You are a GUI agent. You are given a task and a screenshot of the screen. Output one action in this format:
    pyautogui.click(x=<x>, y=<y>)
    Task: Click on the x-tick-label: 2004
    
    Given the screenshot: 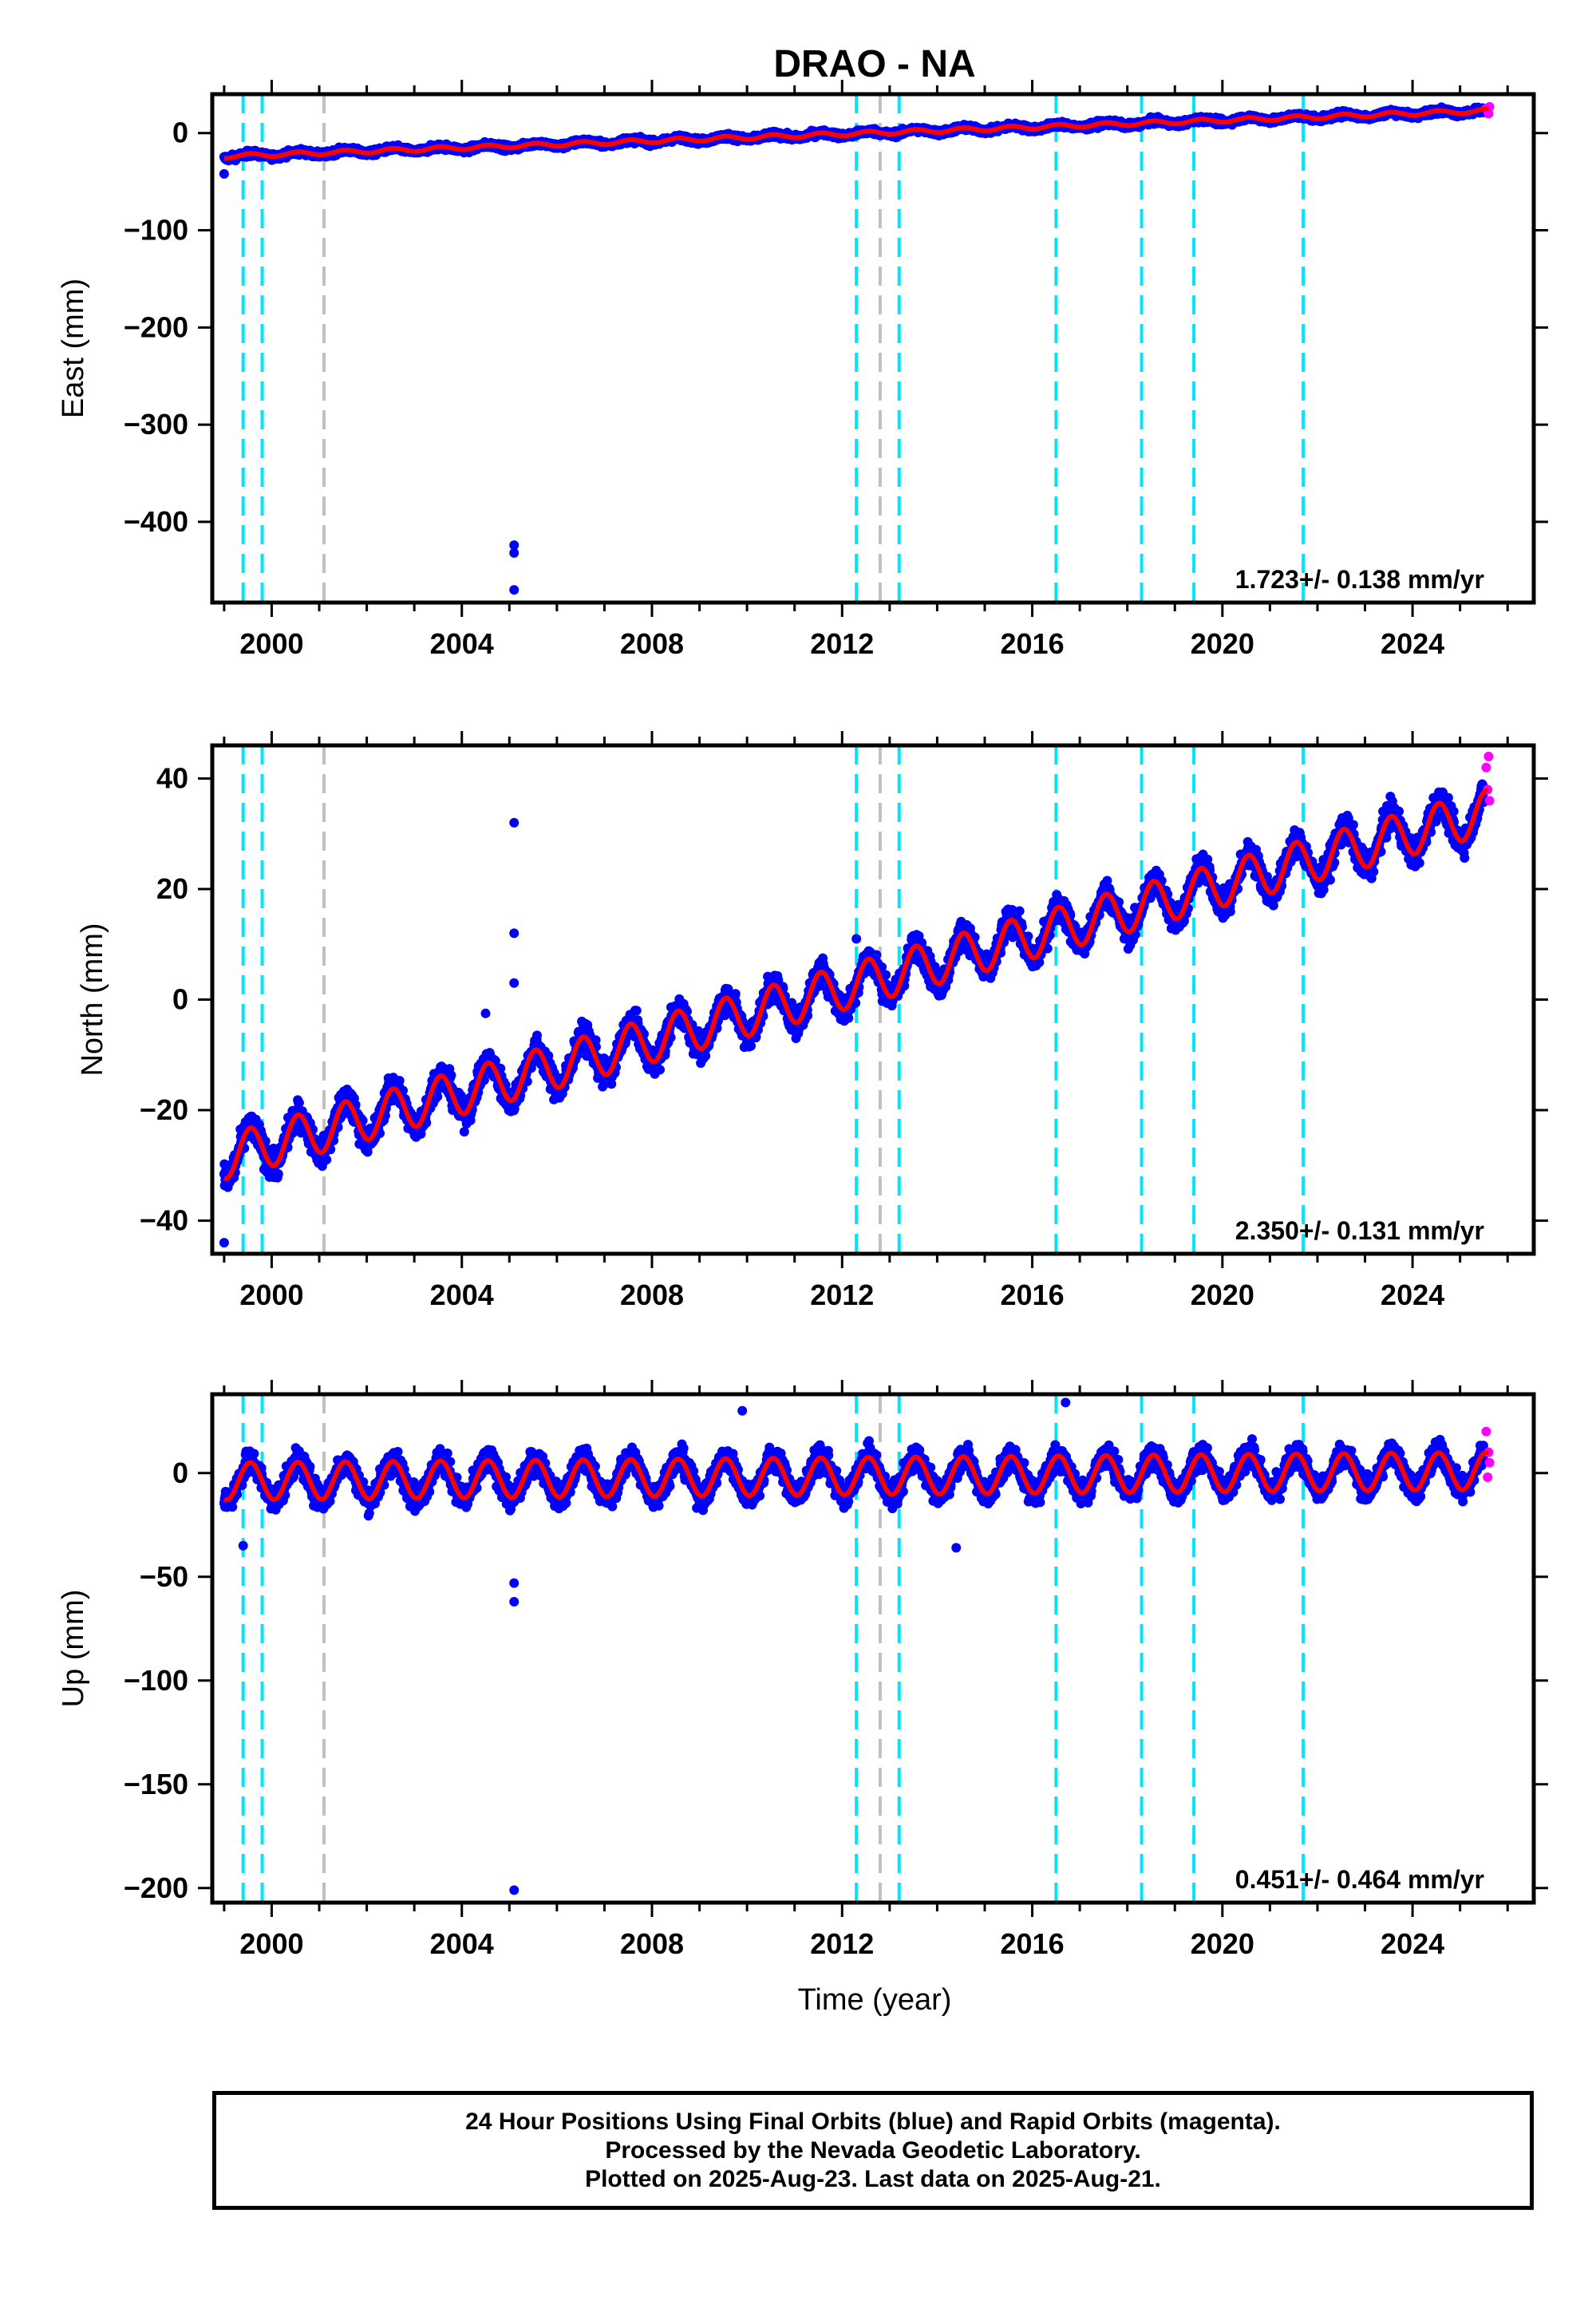 What is the action you would take?
    pyautogui.click(x=462, y=643)
    